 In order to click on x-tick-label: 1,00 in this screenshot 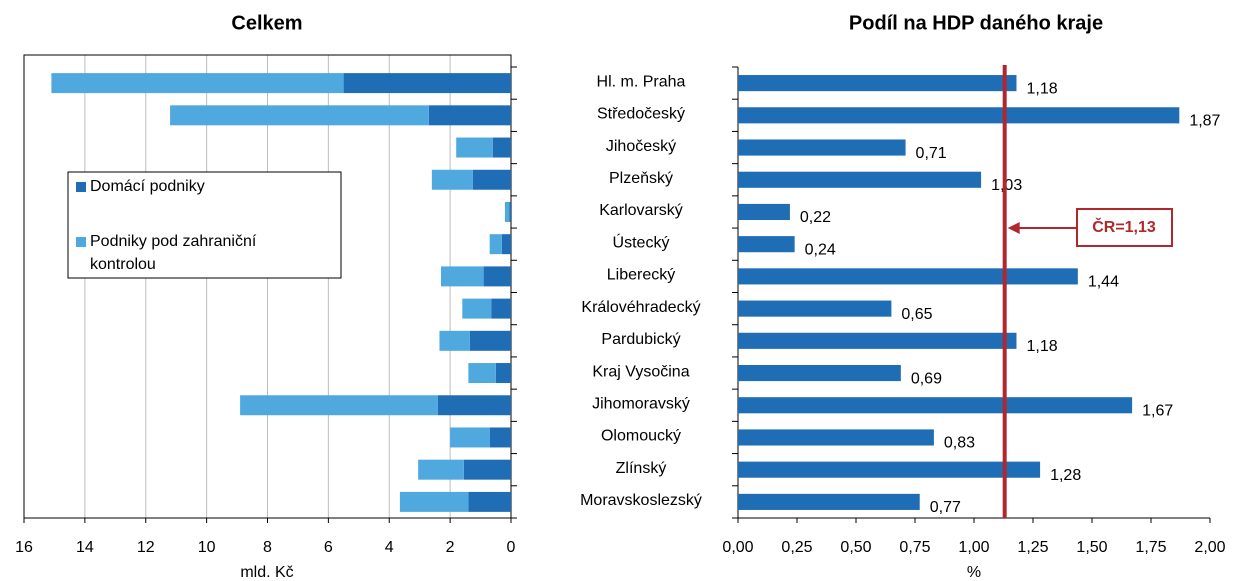, I will do `click(973, 547)`.